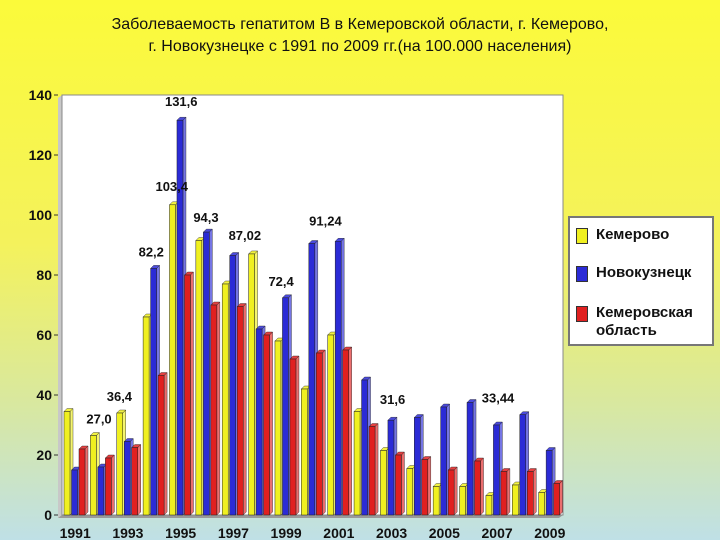 This screenshot has height=540, width=720. What do you see at coordinates (391, 532) in the screenshot?
I see `x-tick-label: 2003` at bounding box center [391, 532].